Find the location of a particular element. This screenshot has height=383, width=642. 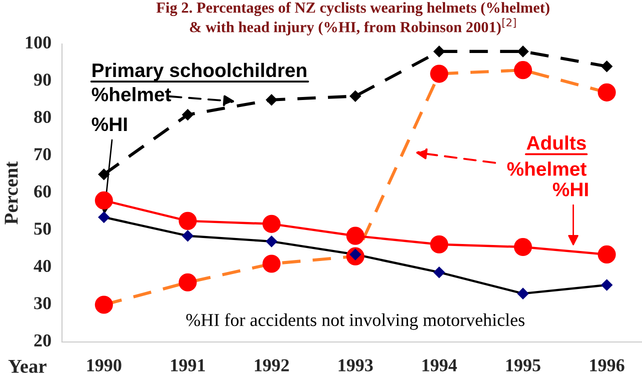

y-tick-label: 20 is located at coordinates (42, 340).